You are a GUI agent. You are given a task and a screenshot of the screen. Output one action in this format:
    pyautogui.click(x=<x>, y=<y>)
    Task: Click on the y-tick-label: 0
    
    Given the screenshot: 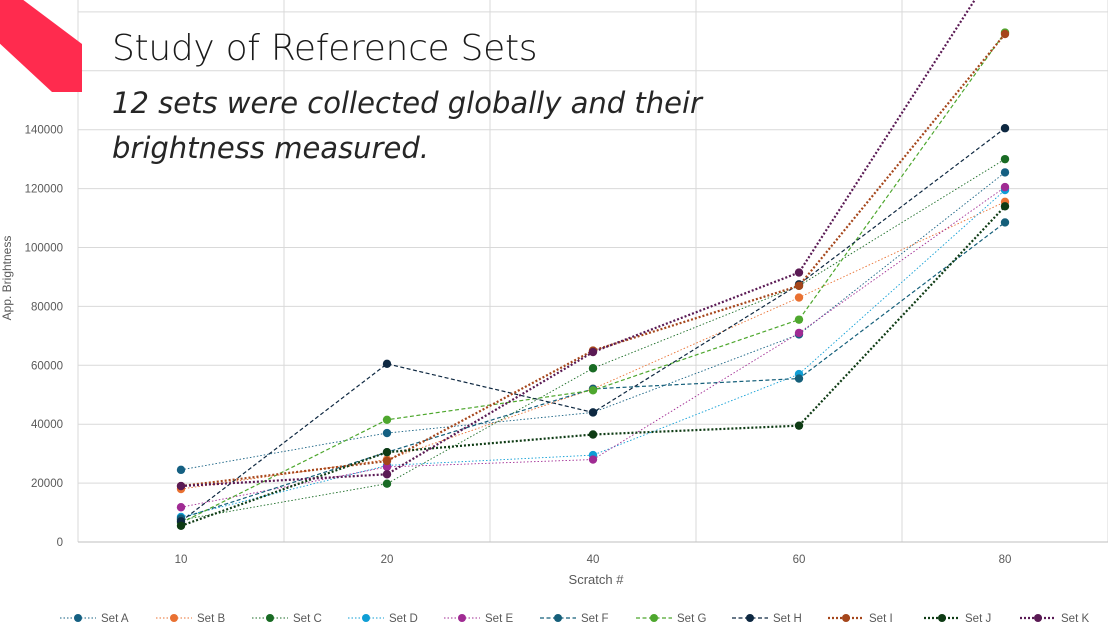 What is the action you would take?
    pyautogui.click(x=60, y=543)
    